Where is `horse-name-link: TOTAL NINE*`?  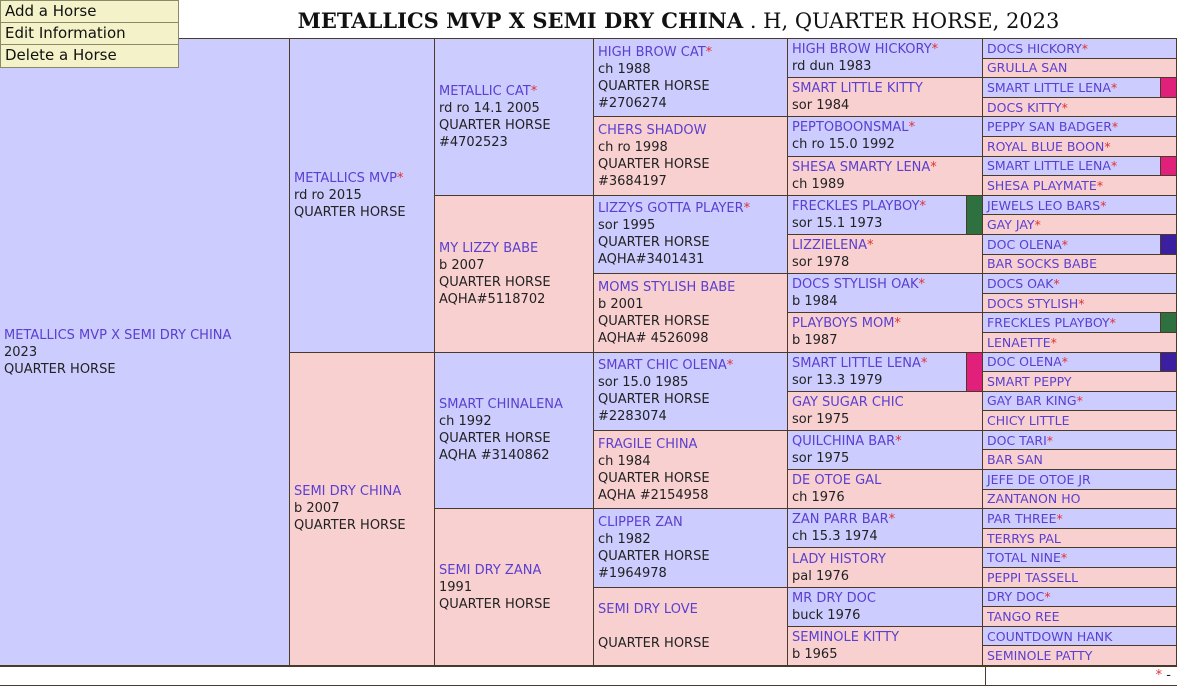 horse-name-link: TOTAL NINE* is located at coordinates (1079, 557).